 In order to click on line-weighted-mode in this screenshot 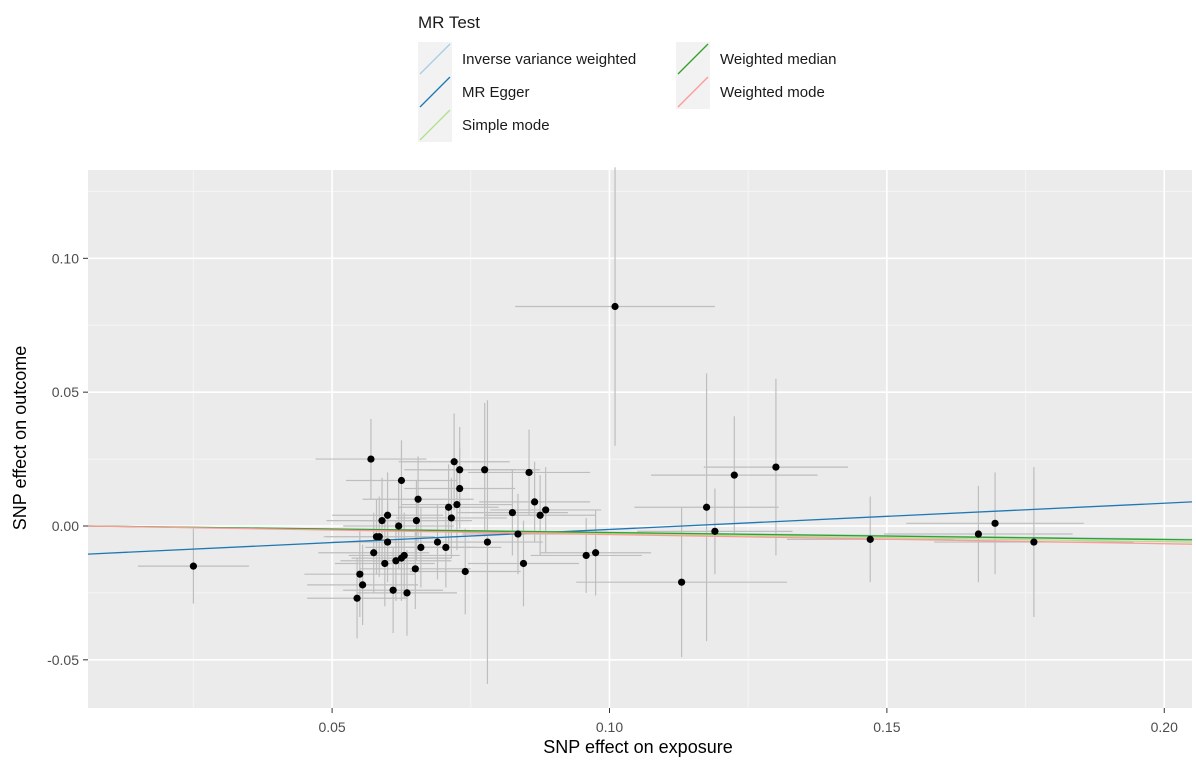, I will do `click(640, 535)`.